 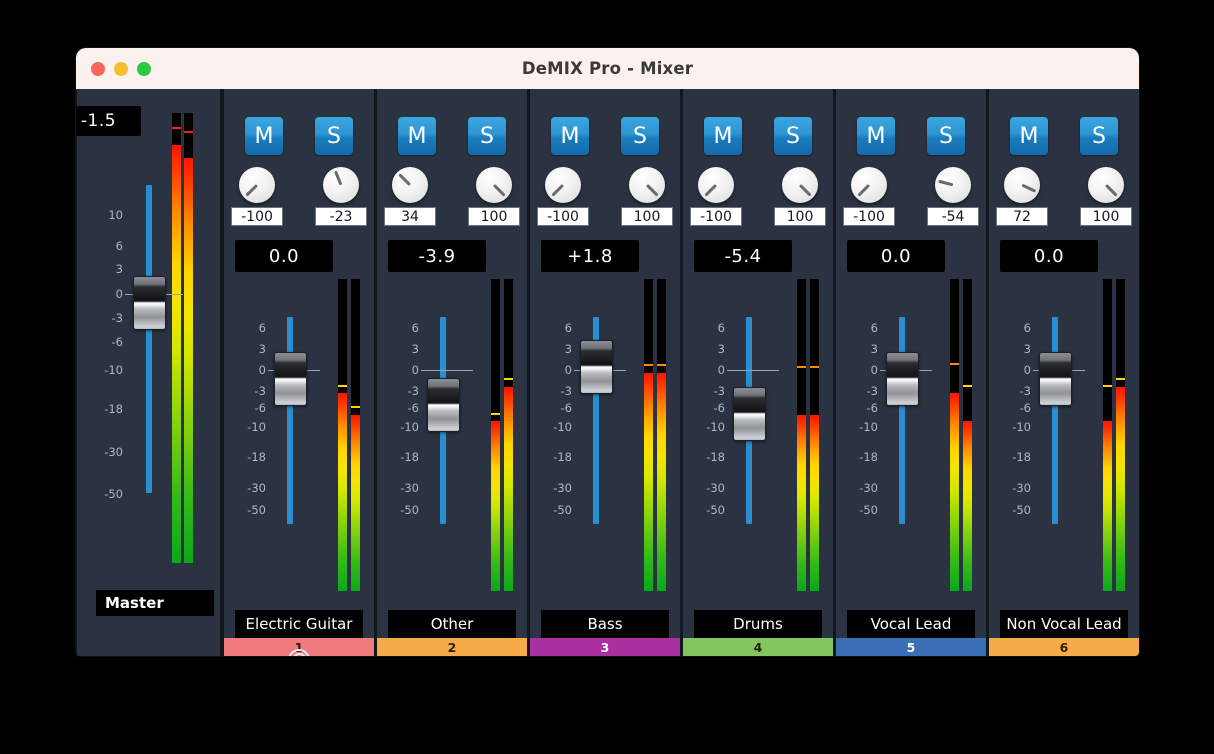 I want to click on channel-name-label: Vocal Lead, so click(x=911, y=624).